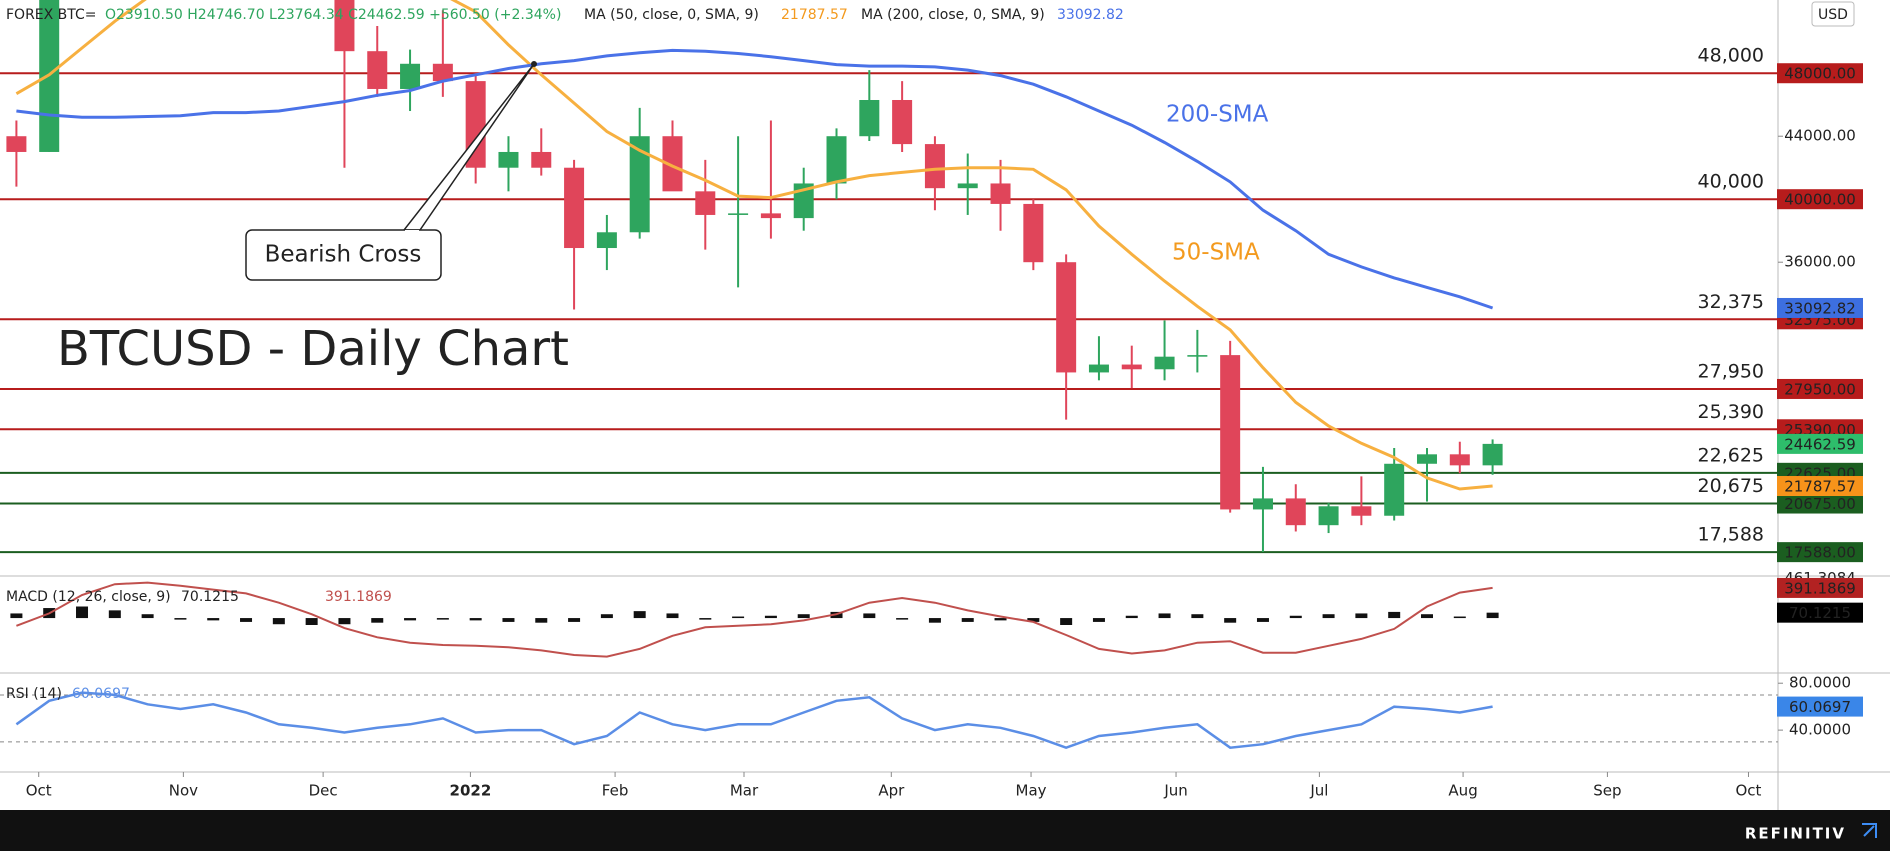 The height and width of the screenshot is (851, 1890). I want to click on x-tick-label: Apr, so click(891, 791).